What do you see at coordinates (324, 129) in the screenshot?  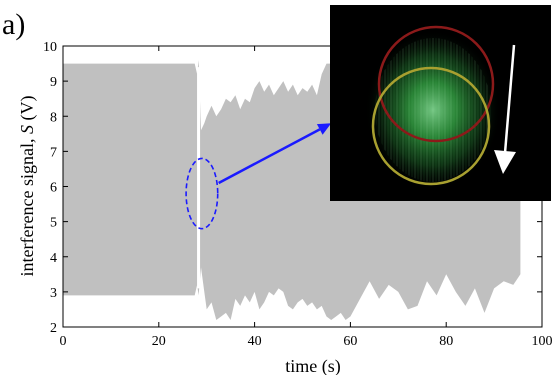 I see `zoom-arrow-head` at bounding box center [324, 129].